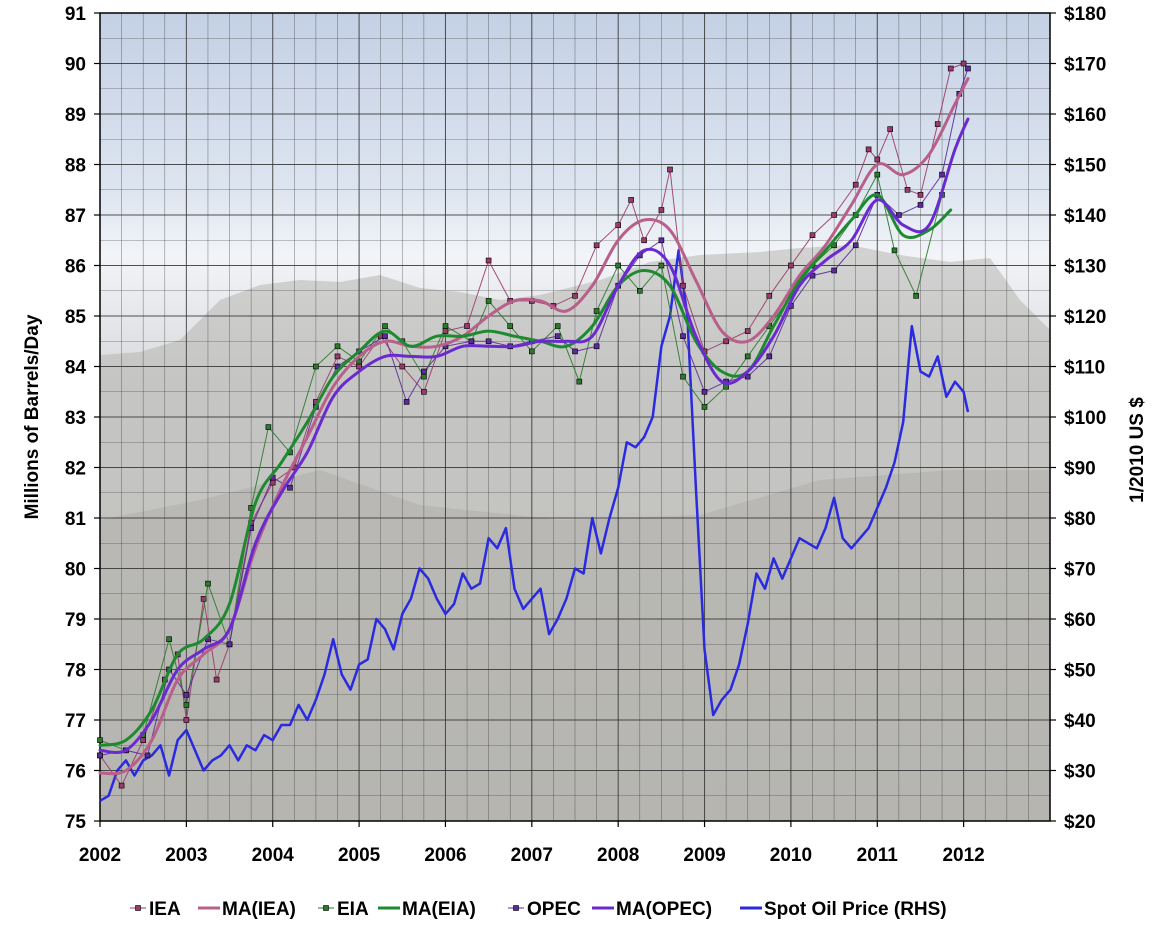 The height and width of the screenshot is (951, 1153). Describe the element at coordinates (554, 909) in the screenshot. I see `legend-label: OPEC` at that location.